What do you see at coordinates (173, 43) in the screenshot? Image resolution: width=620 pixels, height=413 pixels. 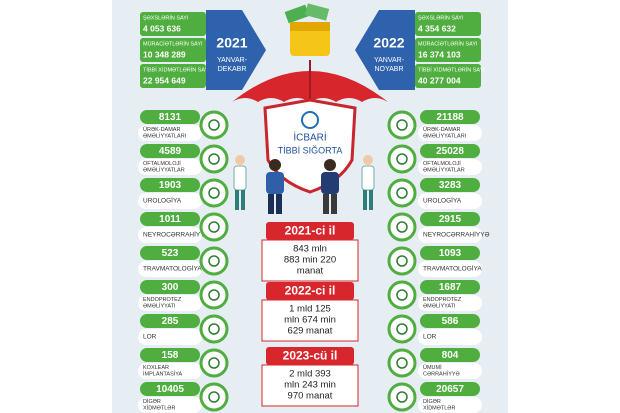 I see `stat-label: MÜRACİƏTLƏRİN SAYI` at bounding box center [173, 43].